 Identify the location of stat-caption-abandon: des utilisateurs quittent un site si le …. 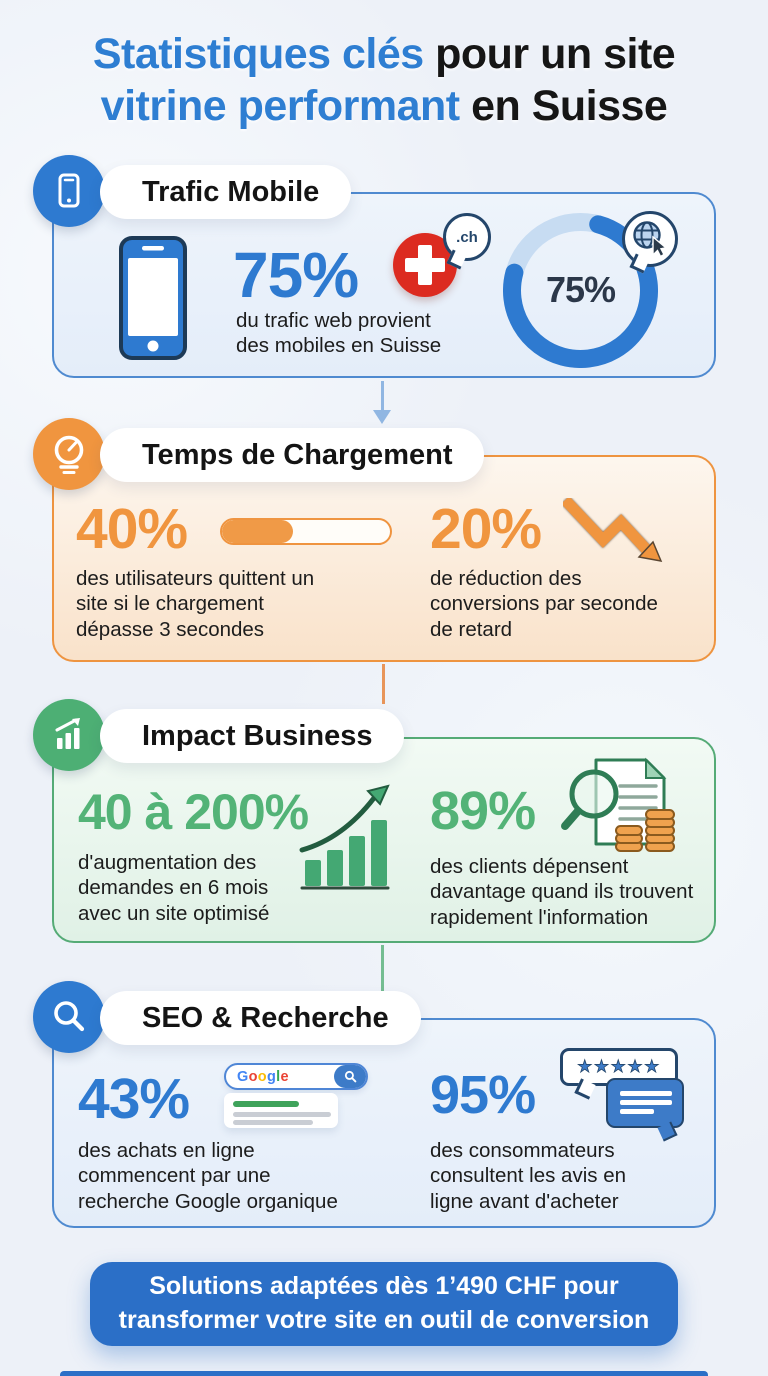
(195, 604).